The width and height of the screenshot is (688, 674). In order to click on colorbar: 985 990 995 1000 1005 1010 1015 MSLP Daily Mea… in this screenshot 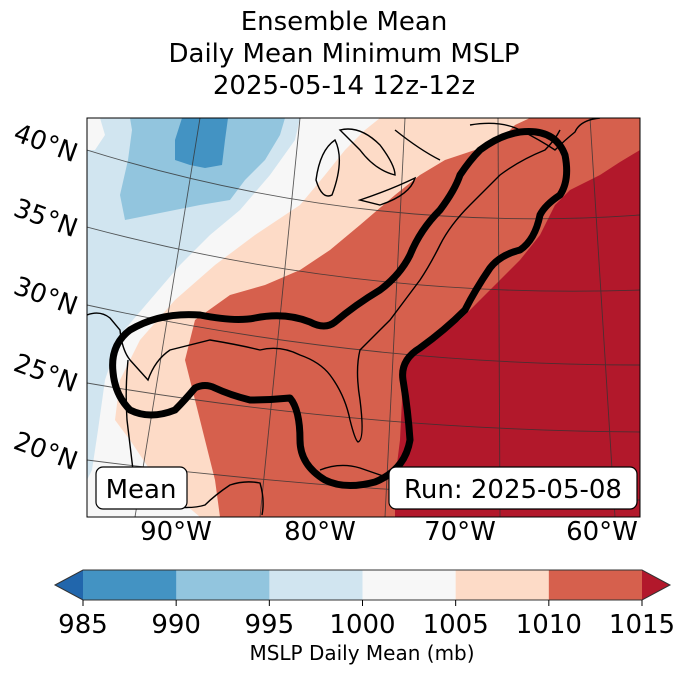, I will do `click(364, 617)`.